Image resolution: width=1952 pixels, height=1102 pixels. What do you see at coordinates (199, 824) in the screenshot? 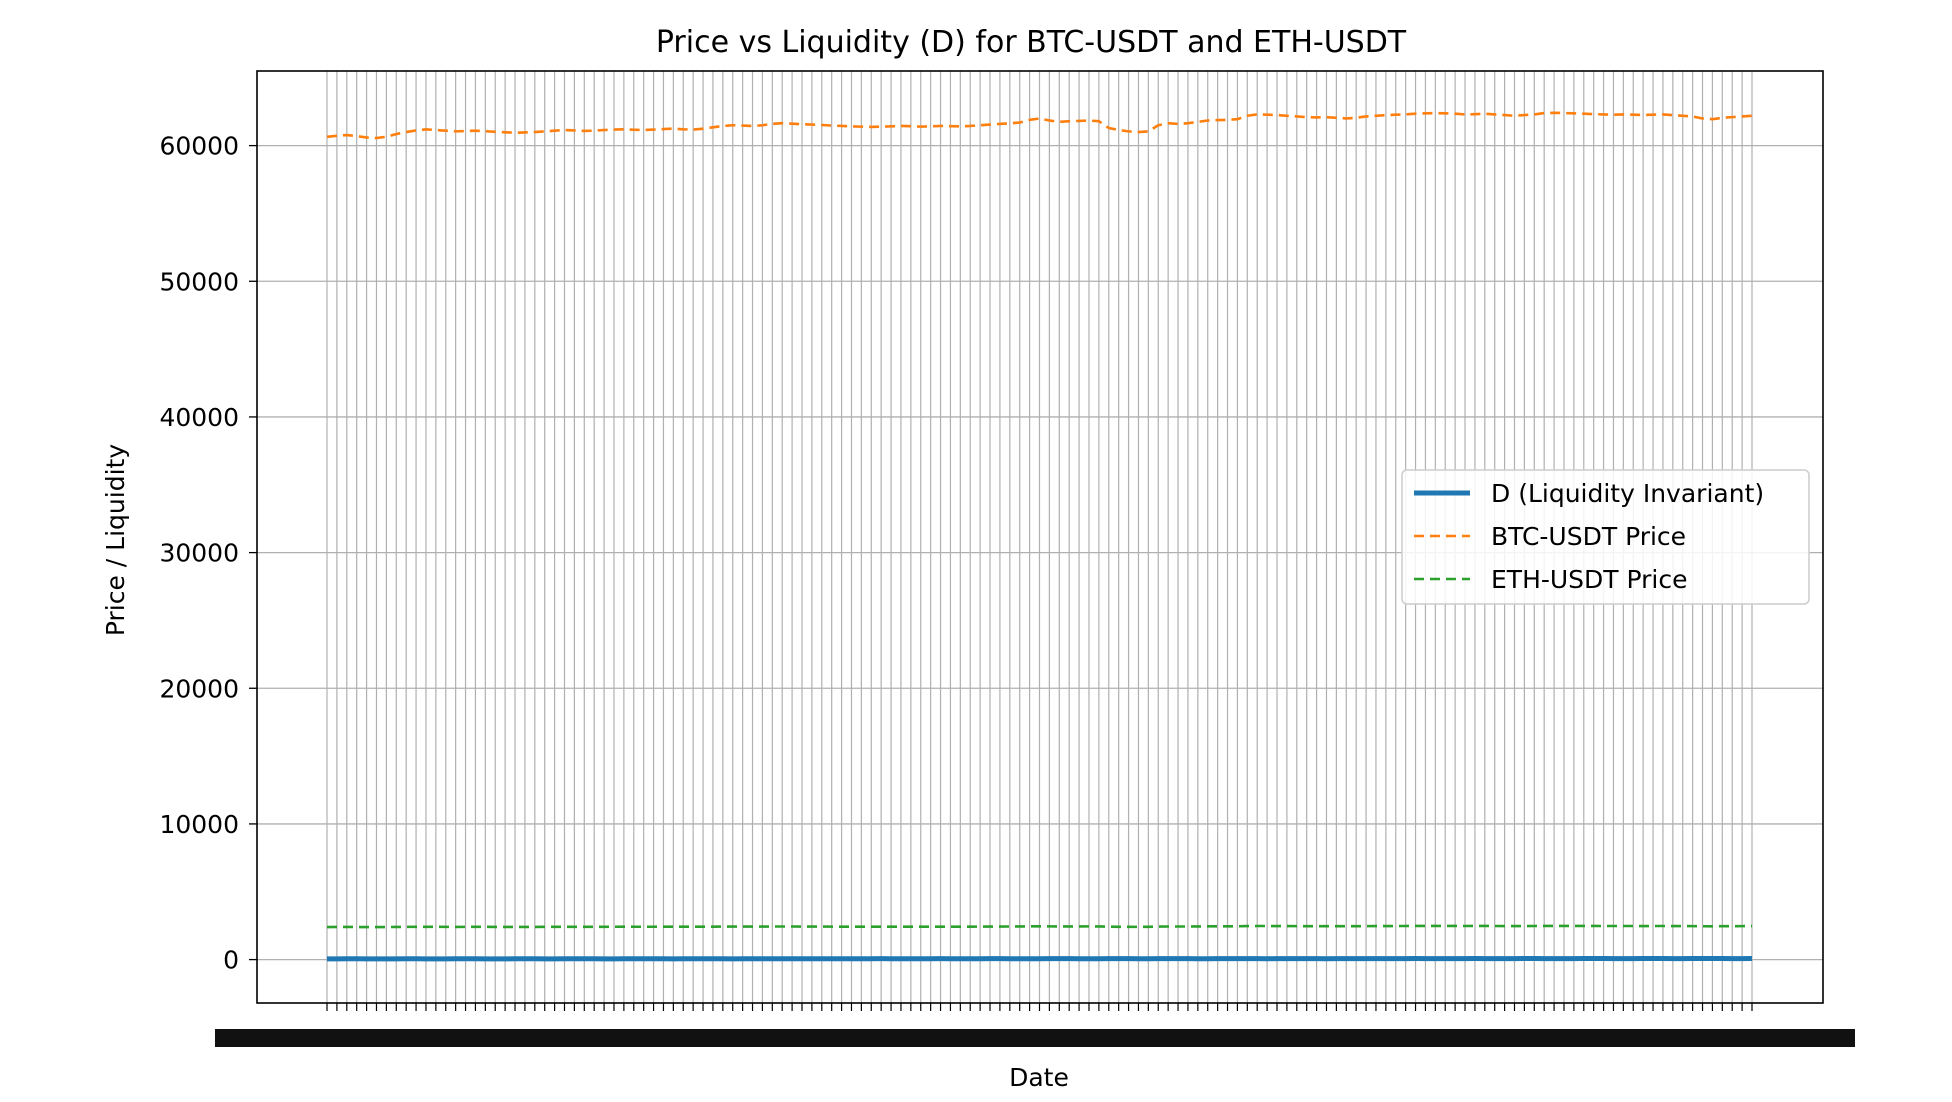
I see `y-tick-label: 10000` at bounding box center [199, 824].